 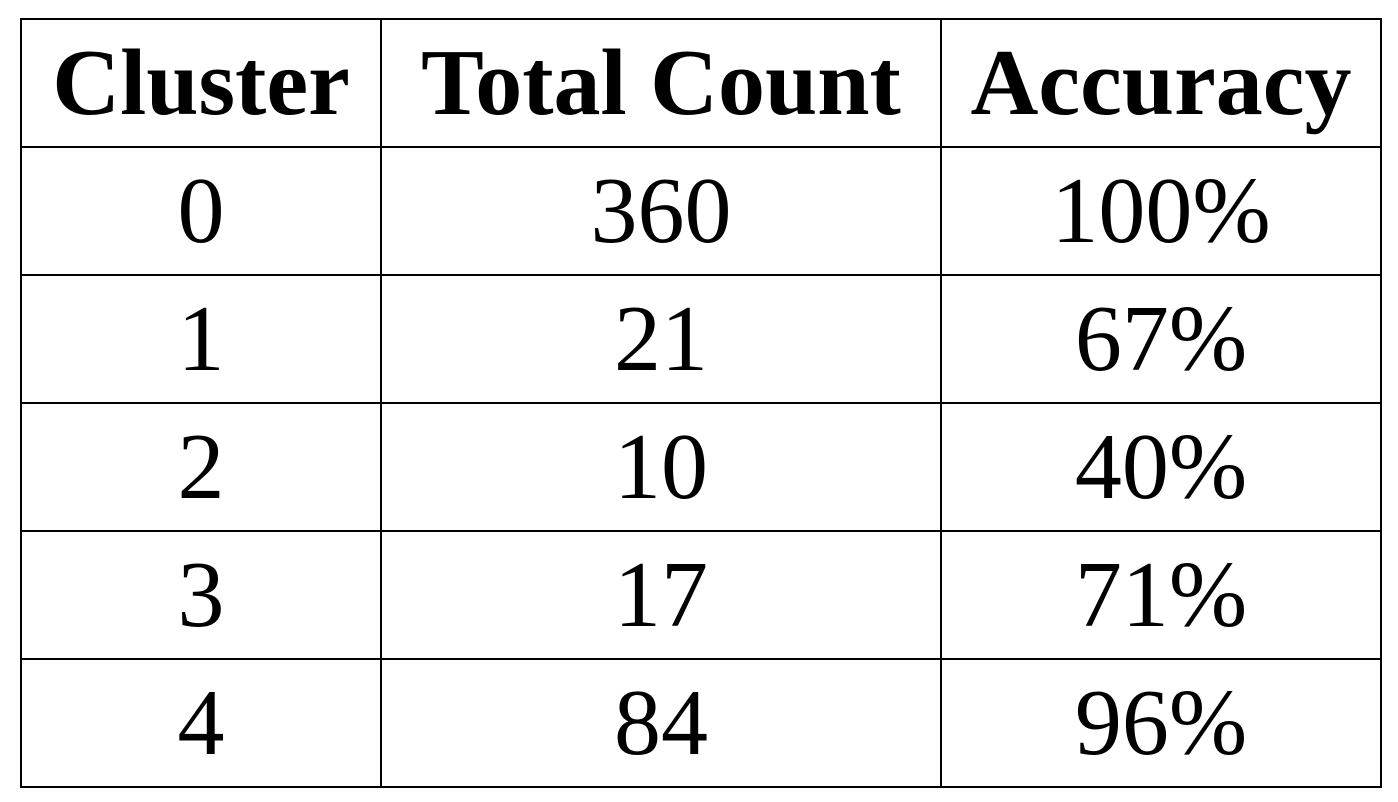 What do you see at coordinates (1161, 83) in the screenshot?
I see `header-accuracy: Accuracy` at bounding box center [1161, 83].